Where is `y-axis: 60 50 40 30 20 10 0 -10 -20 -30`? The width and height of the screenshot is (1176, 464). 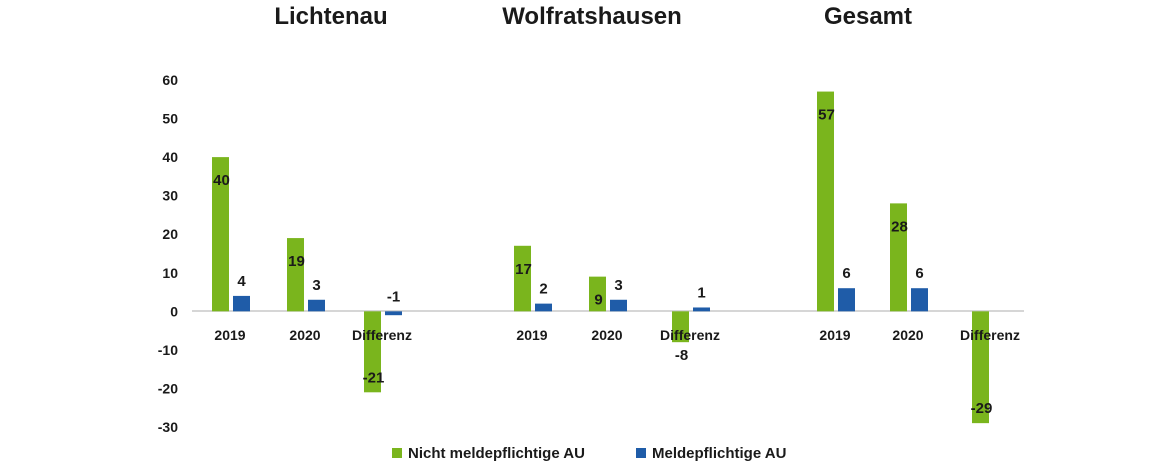
y-axis: 60 50 40 30 20 10 0 -10 -20 -30 is located at coordinates (168, 253).